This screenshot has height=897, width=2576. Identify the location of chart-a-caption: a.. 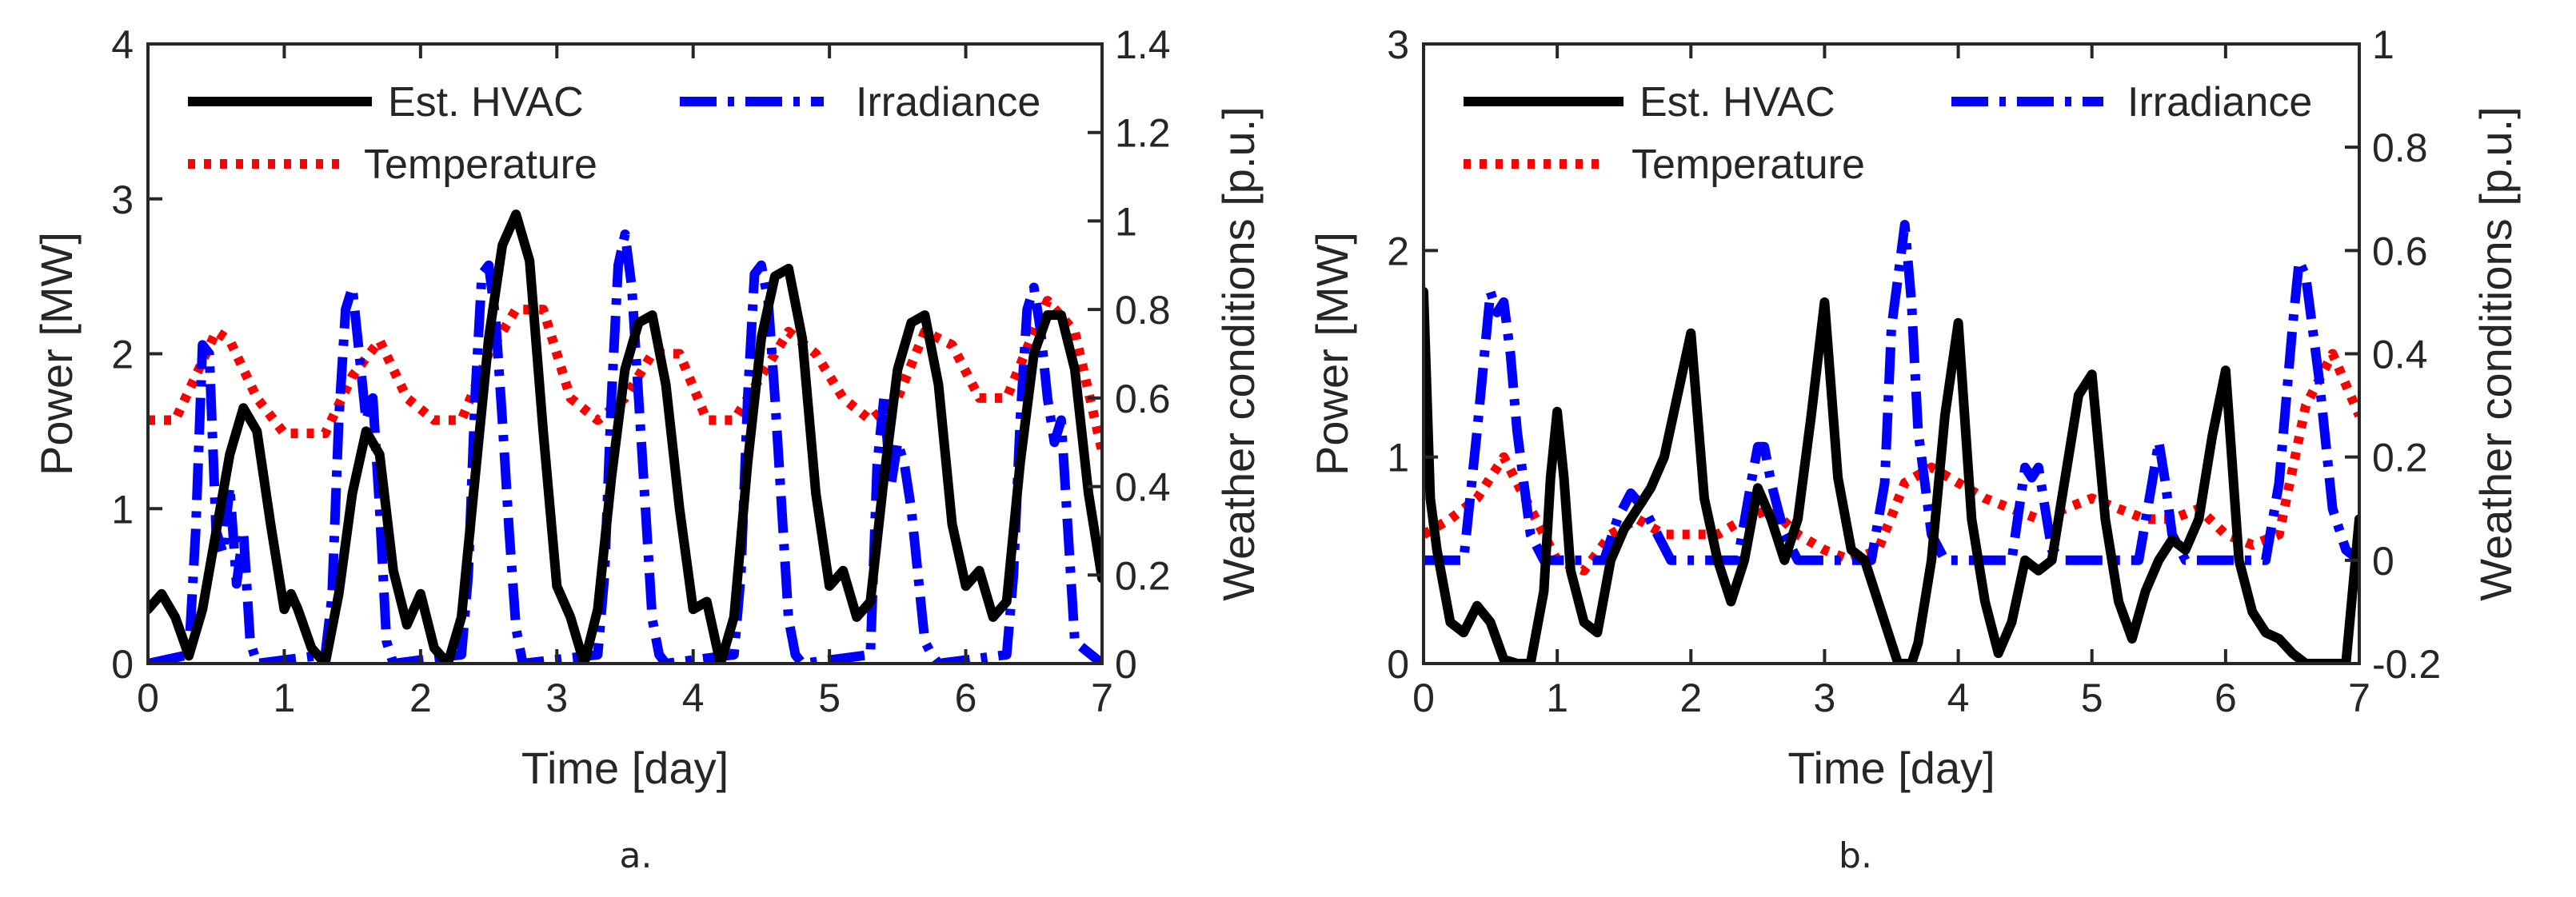
(637, 856).